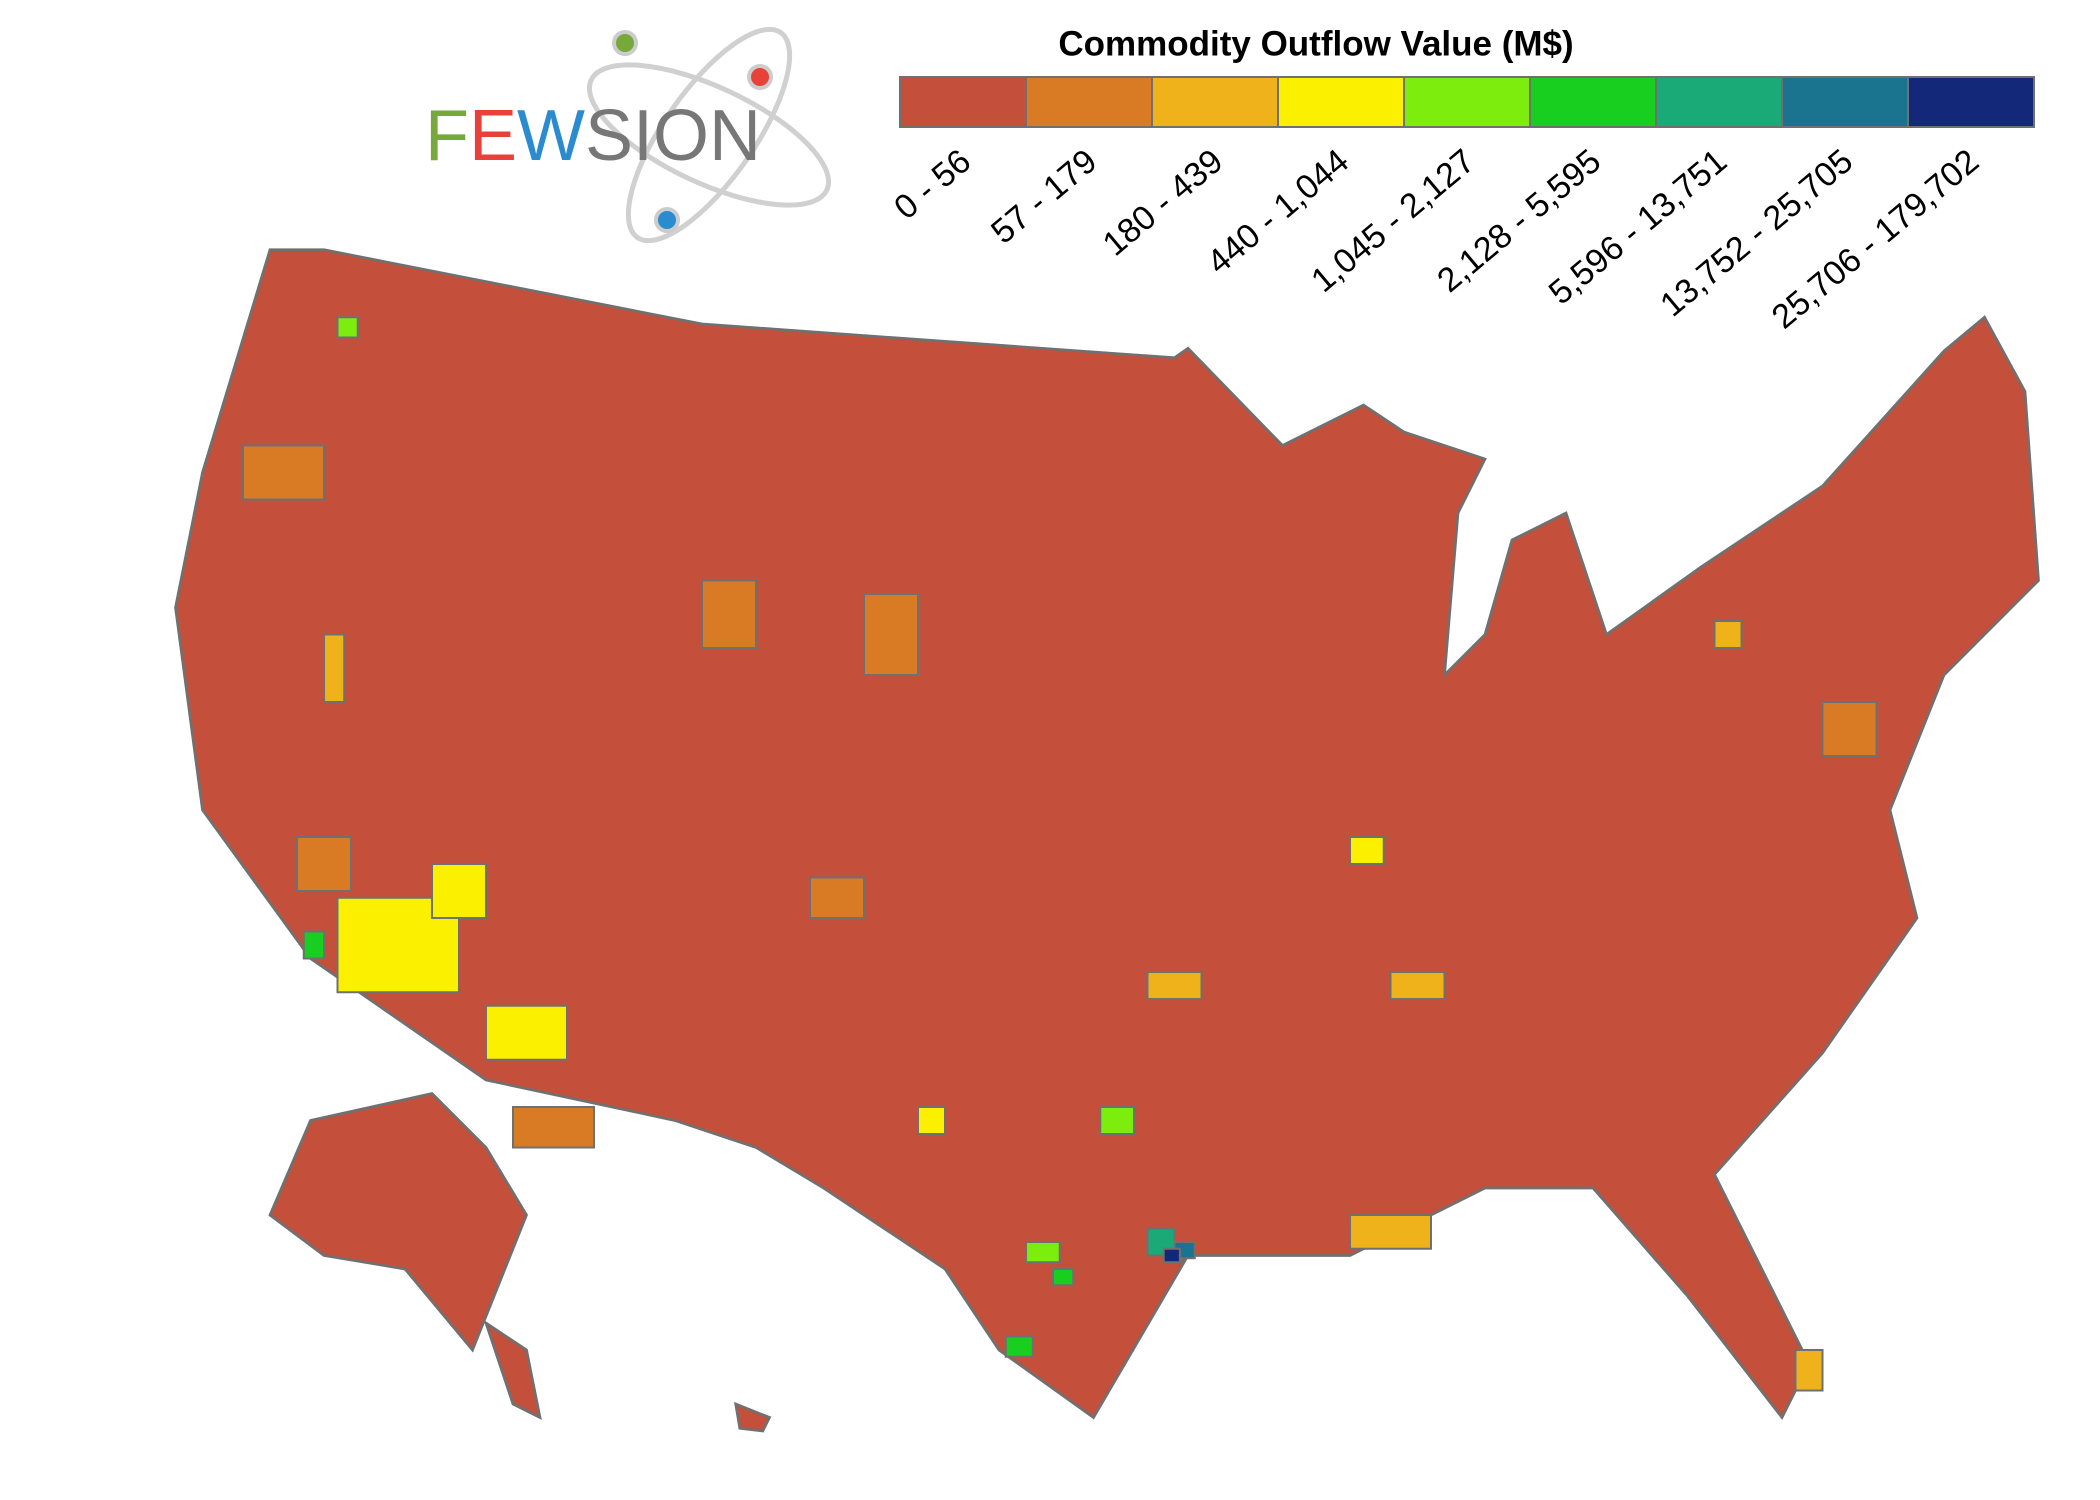 The height and width of the screenshot is (1500, 2100). I want to click on orbit, so click(709, 135).